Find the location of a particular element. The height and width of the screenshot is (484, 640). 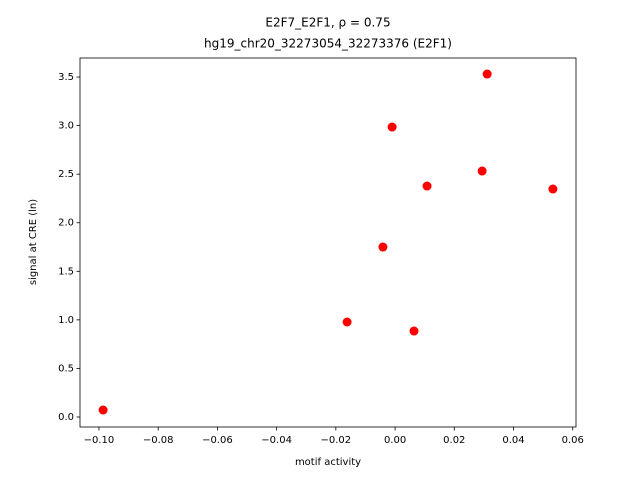

x-tick-label: 0.00 is located at coordinates (395, 440).